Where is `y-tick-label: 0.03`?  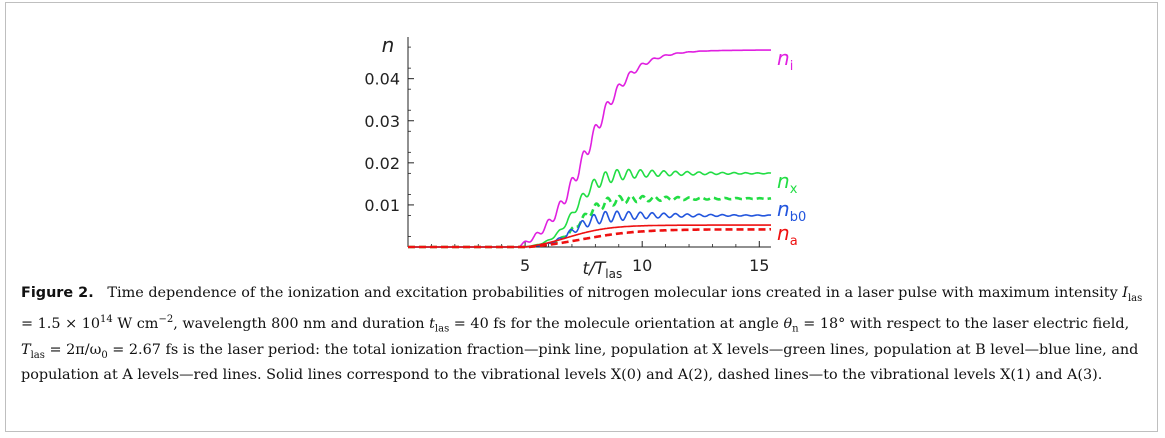 y-tick-label: 0.03 is located at coordinates (382, 121).